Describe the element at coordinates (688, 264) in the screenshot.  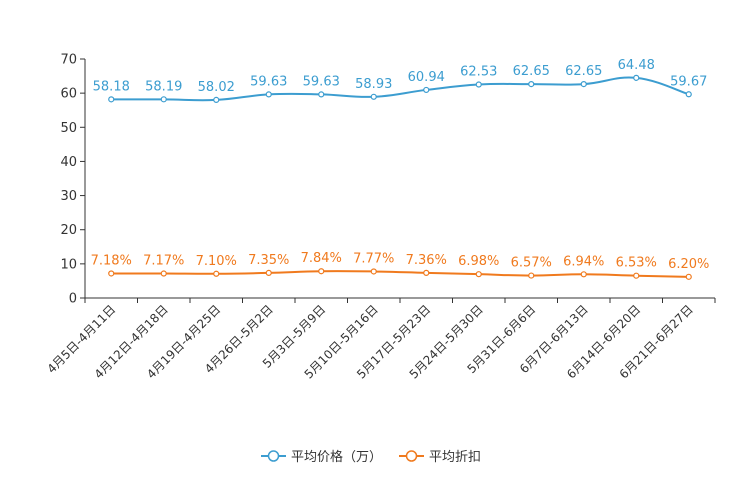
I see `data-label: 6.20%` at that location.